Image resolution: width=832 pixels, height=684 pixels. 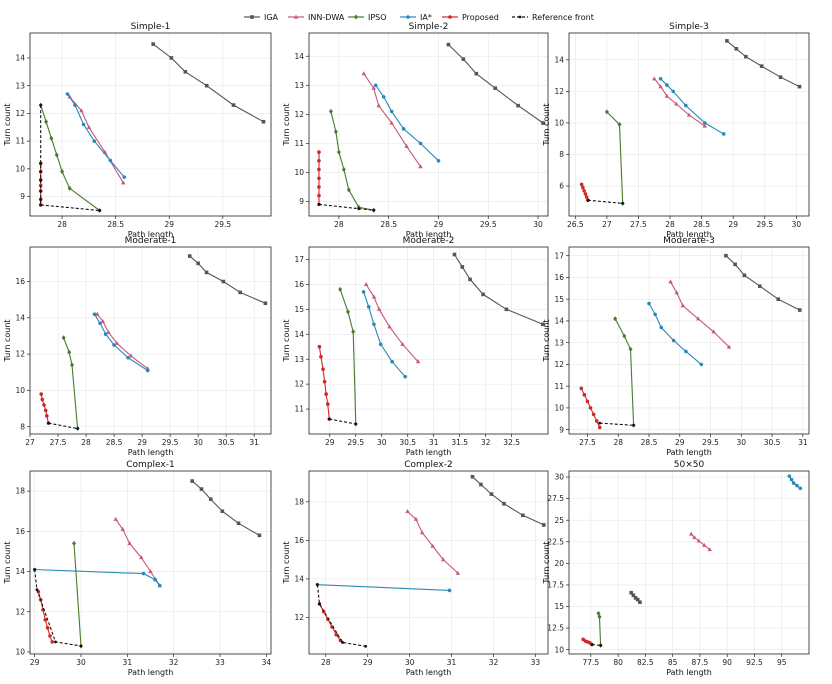 What do you see at coordinates (151, 27) in the screenshot?
I see `panel-title: Simple-1` at bounding box center [151, 27].